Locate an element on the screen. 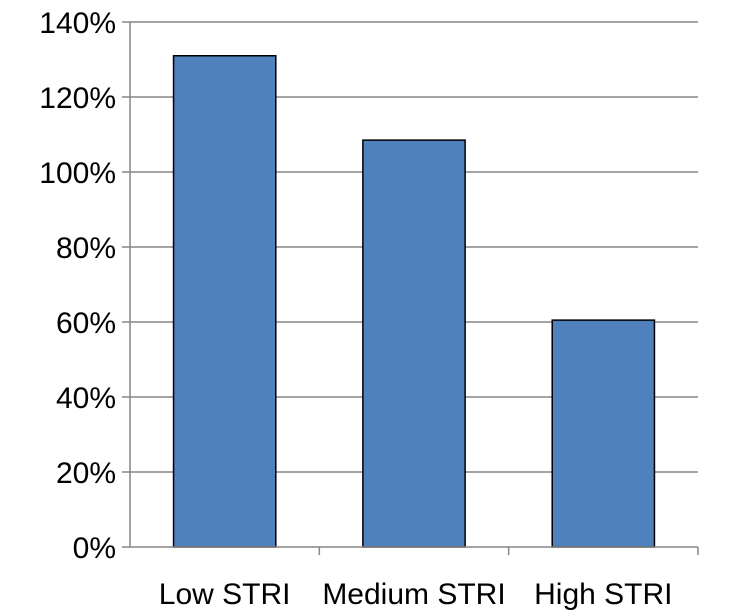  y-tick-label: 40% is located at coordinates (86, 398).